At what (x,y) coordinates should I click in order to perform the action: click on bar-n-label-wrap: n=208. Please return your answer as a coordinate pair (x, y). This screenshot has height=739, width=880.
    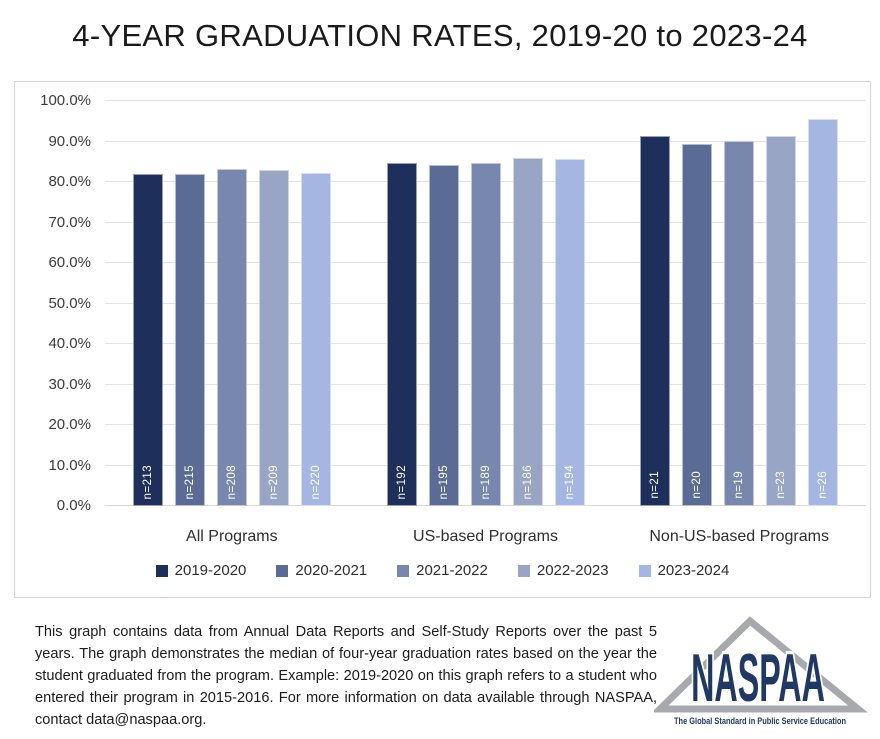
    Looking at the image, I should click on (232, 482).